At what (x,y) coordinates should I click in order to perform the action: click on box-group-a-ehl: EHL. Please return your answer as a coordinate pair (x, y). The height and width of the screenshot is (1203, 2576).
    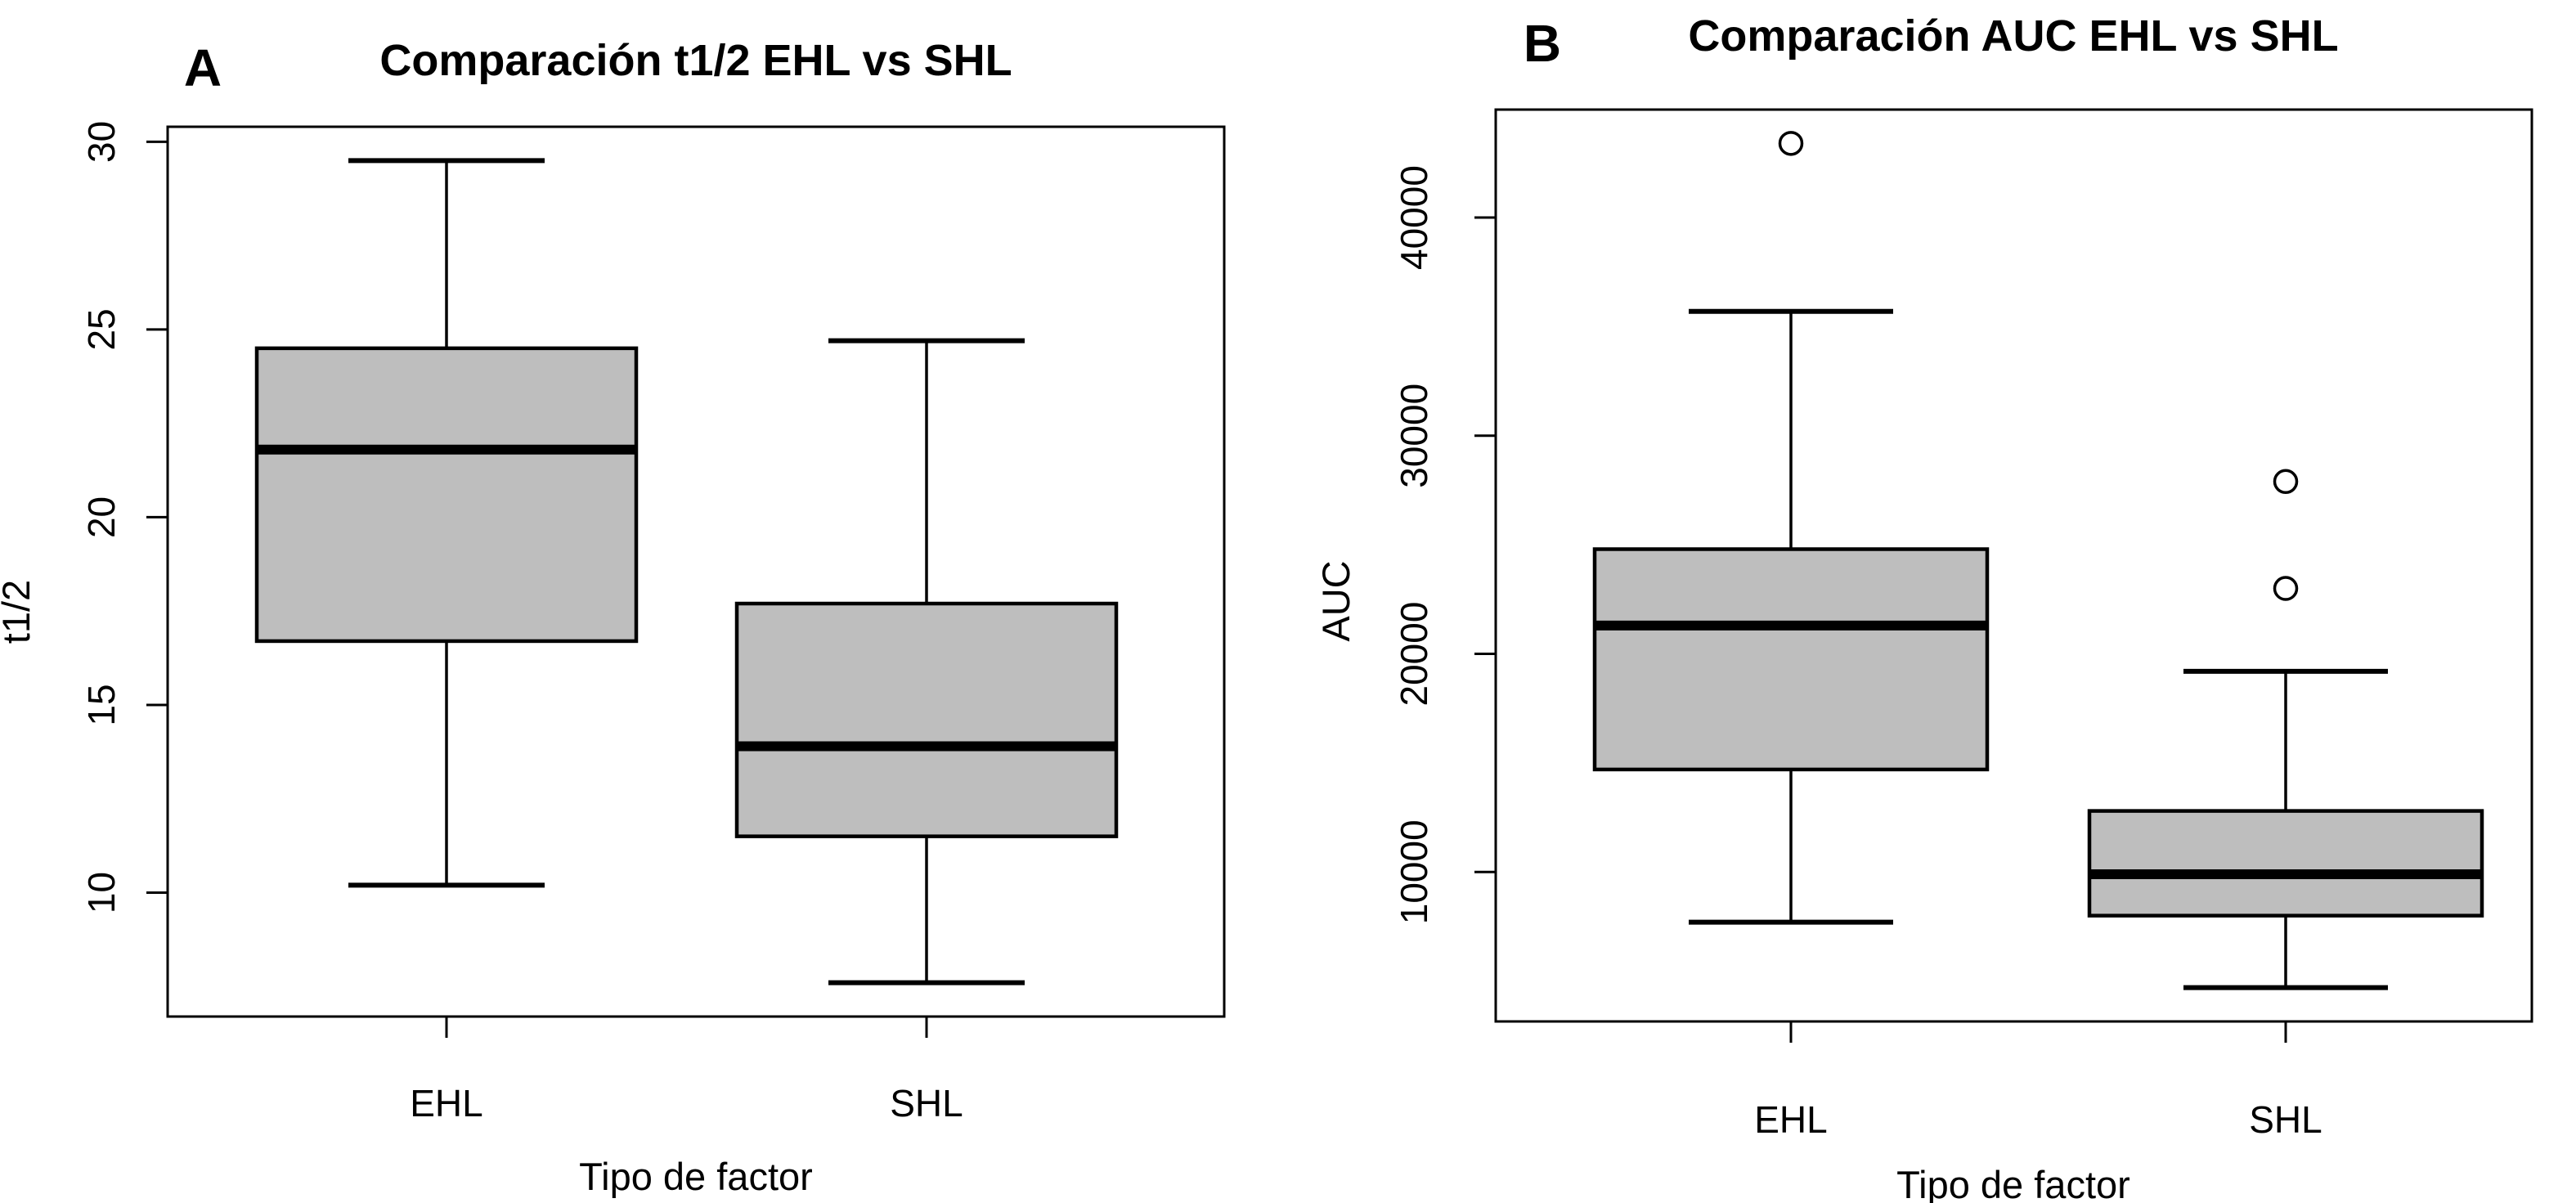
    Looking at the image, I should click on (447, 641).